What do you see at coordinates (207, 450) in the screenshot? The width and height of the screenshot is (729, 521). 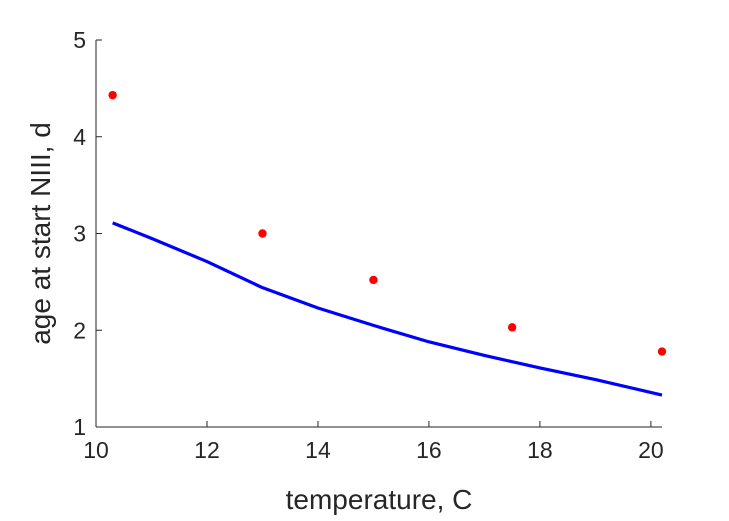 I see `x-tick-label: 12` at bounding box center [207, 450].